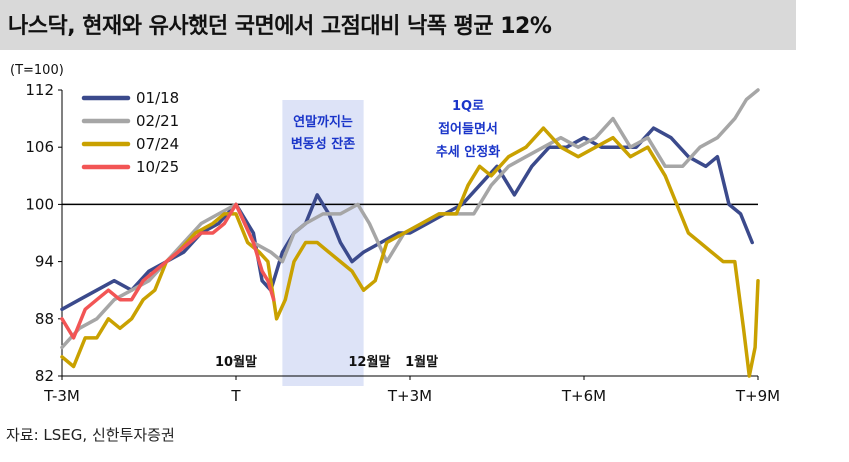  What do you see at coordinates (157, 121) in the screenshot?
I see `legend-label: 02/21` at bounding box center [157, 121].